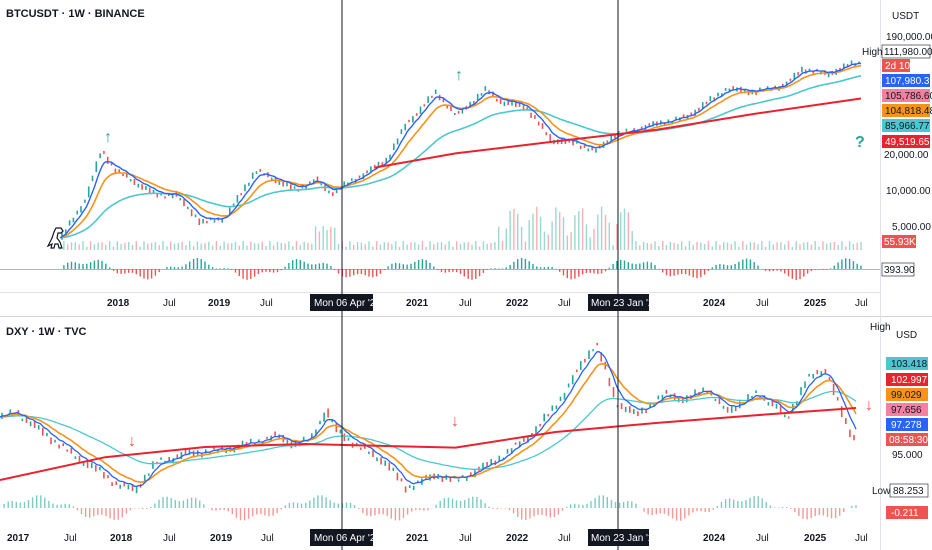  I want to click on btc-currency-label: USDT, so click(905, 16).